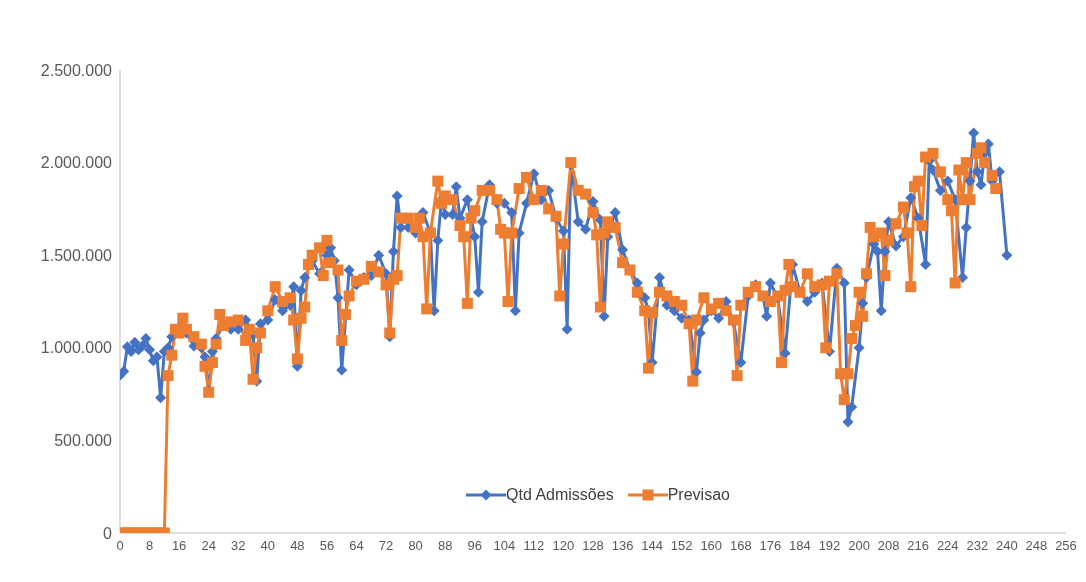 The height and width of the screenshot is (582, 1086). I want to click on x-tick-label: 144, so click(652, 546).